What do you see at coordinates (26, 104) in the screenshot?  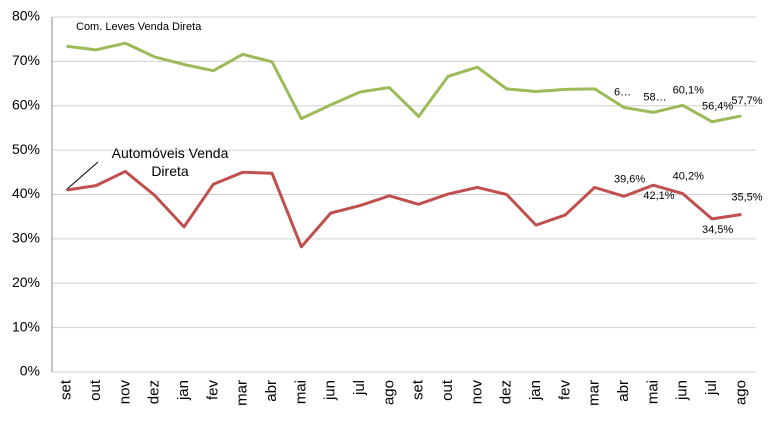 I see `y-tick-label: 60%` at bounding box center [26, 104].